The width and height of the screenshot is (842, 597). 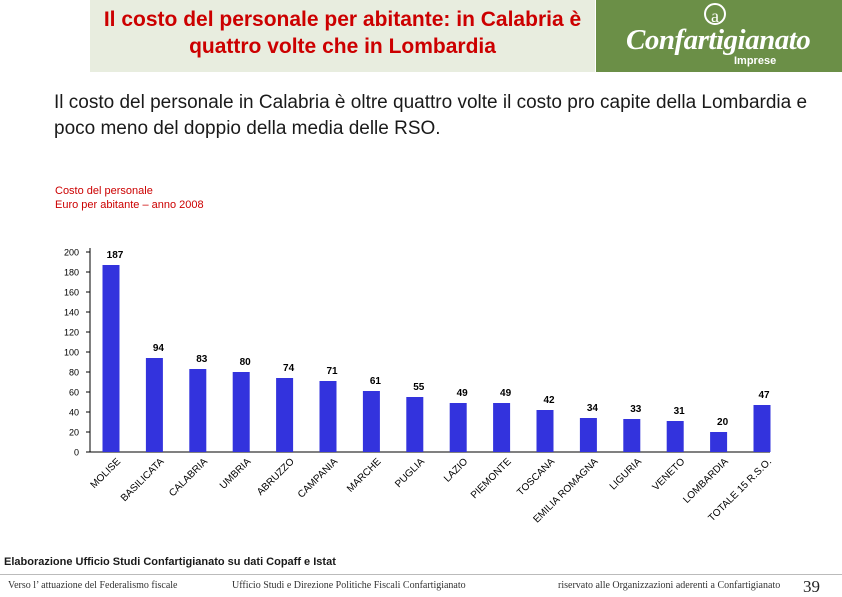 I want to click on data-label: 83, so click(x=202, y=359).